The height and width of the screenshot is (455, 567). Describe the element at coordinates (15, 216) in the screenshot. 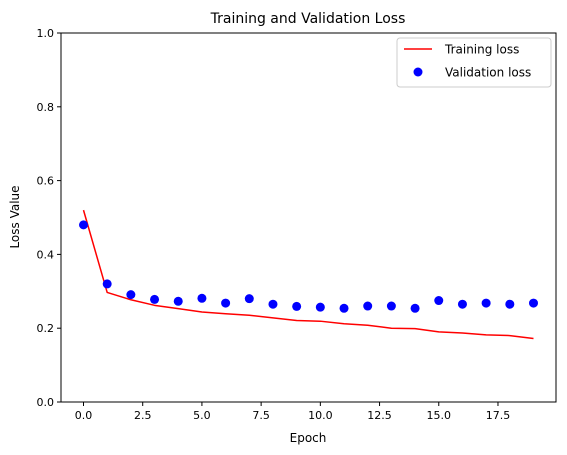

I see `y-axis-label: Loss Value` at that location.